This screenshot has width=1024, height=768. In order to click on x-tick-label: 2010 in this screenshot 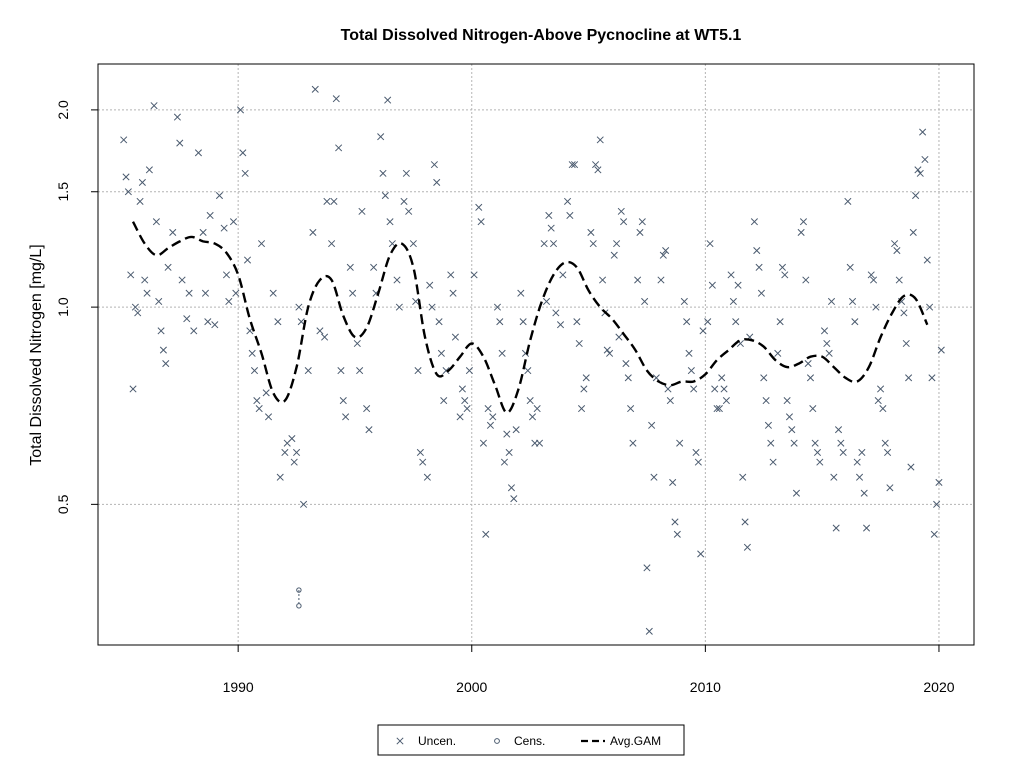, I will do `click(705, 687)`.